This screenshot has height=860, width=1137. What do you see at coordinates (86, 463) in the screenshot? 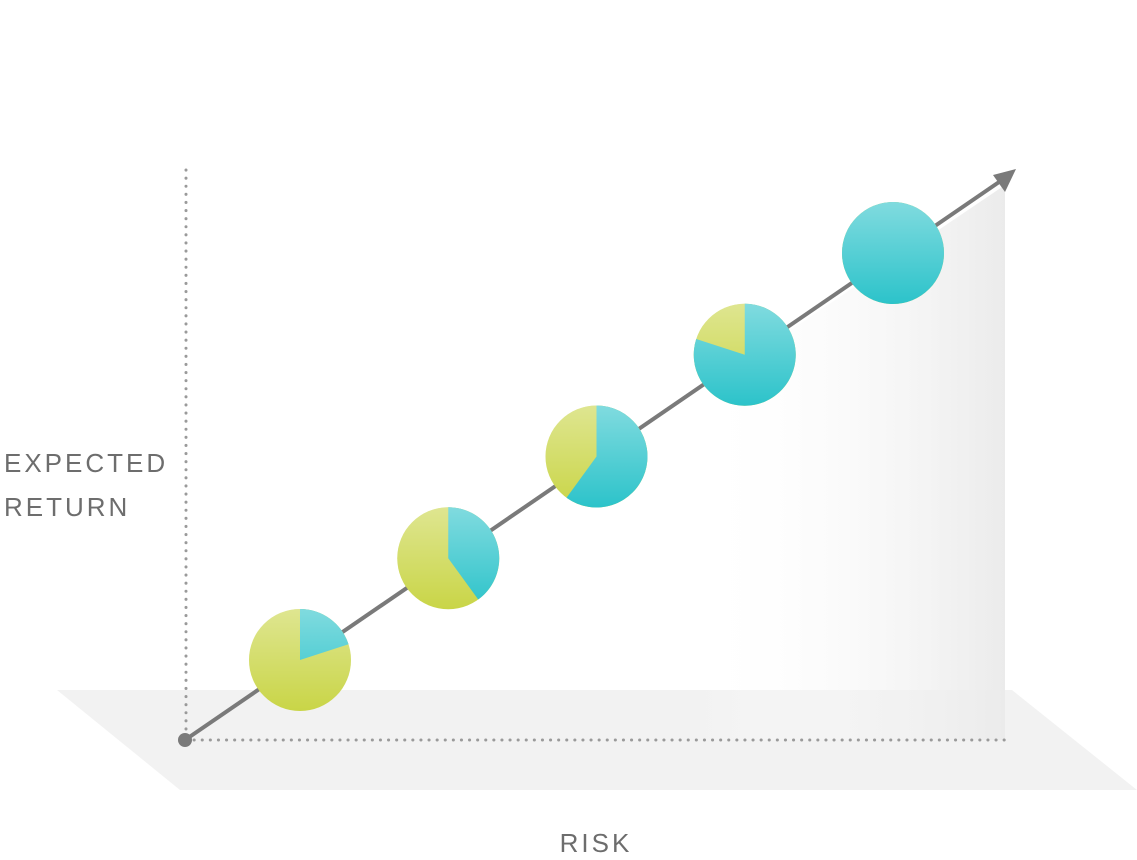
I see `y-axis-label: EXPECTED` at bounding box center [86, 463].